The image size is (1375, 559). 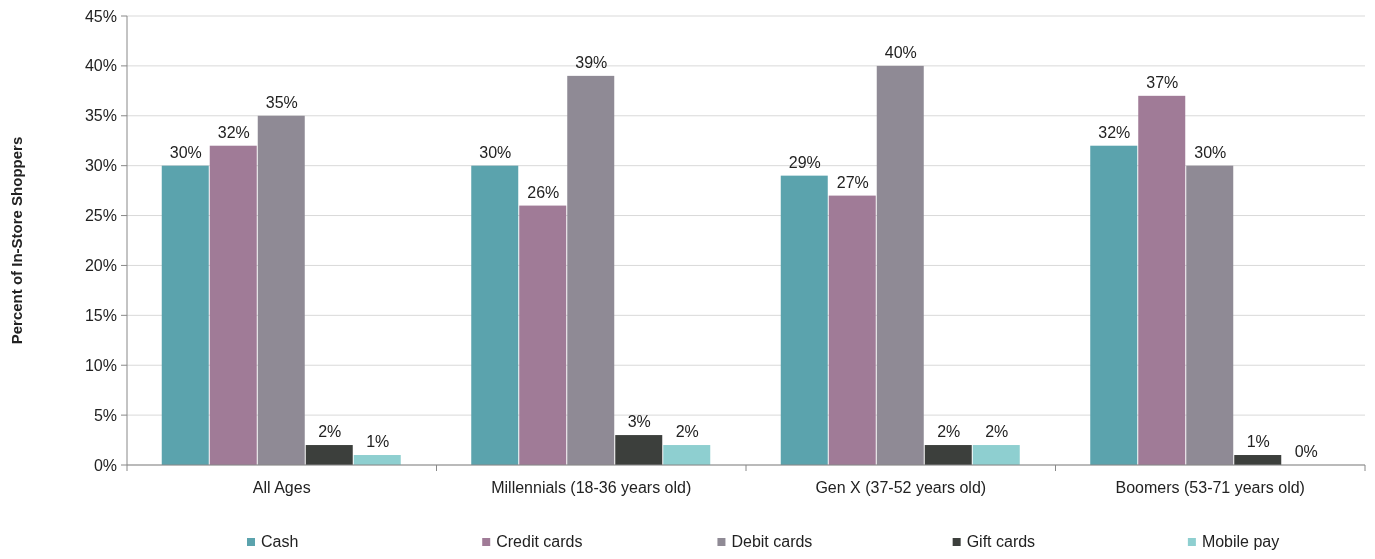 I want to click on y-tick-label: 25%, so click(x=100, y=216).